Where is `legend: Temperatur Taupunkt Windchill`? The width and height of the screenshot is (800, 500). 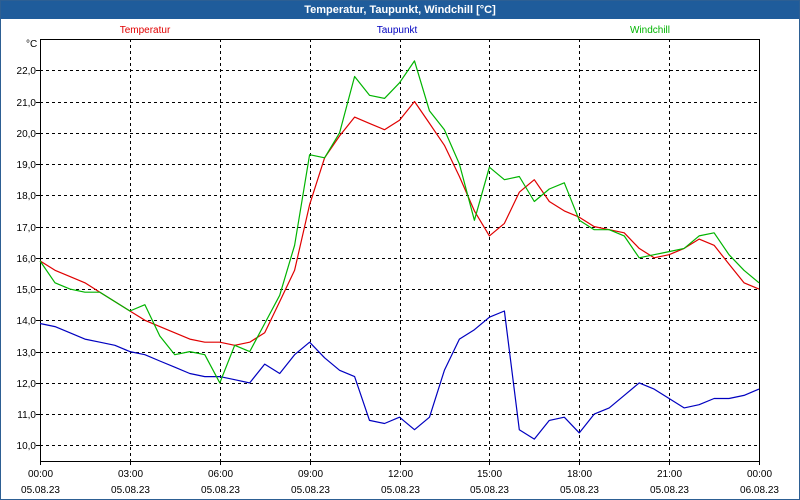
legend: Temperatur Taupunkt Windchill is located at coordinates (395, 30).